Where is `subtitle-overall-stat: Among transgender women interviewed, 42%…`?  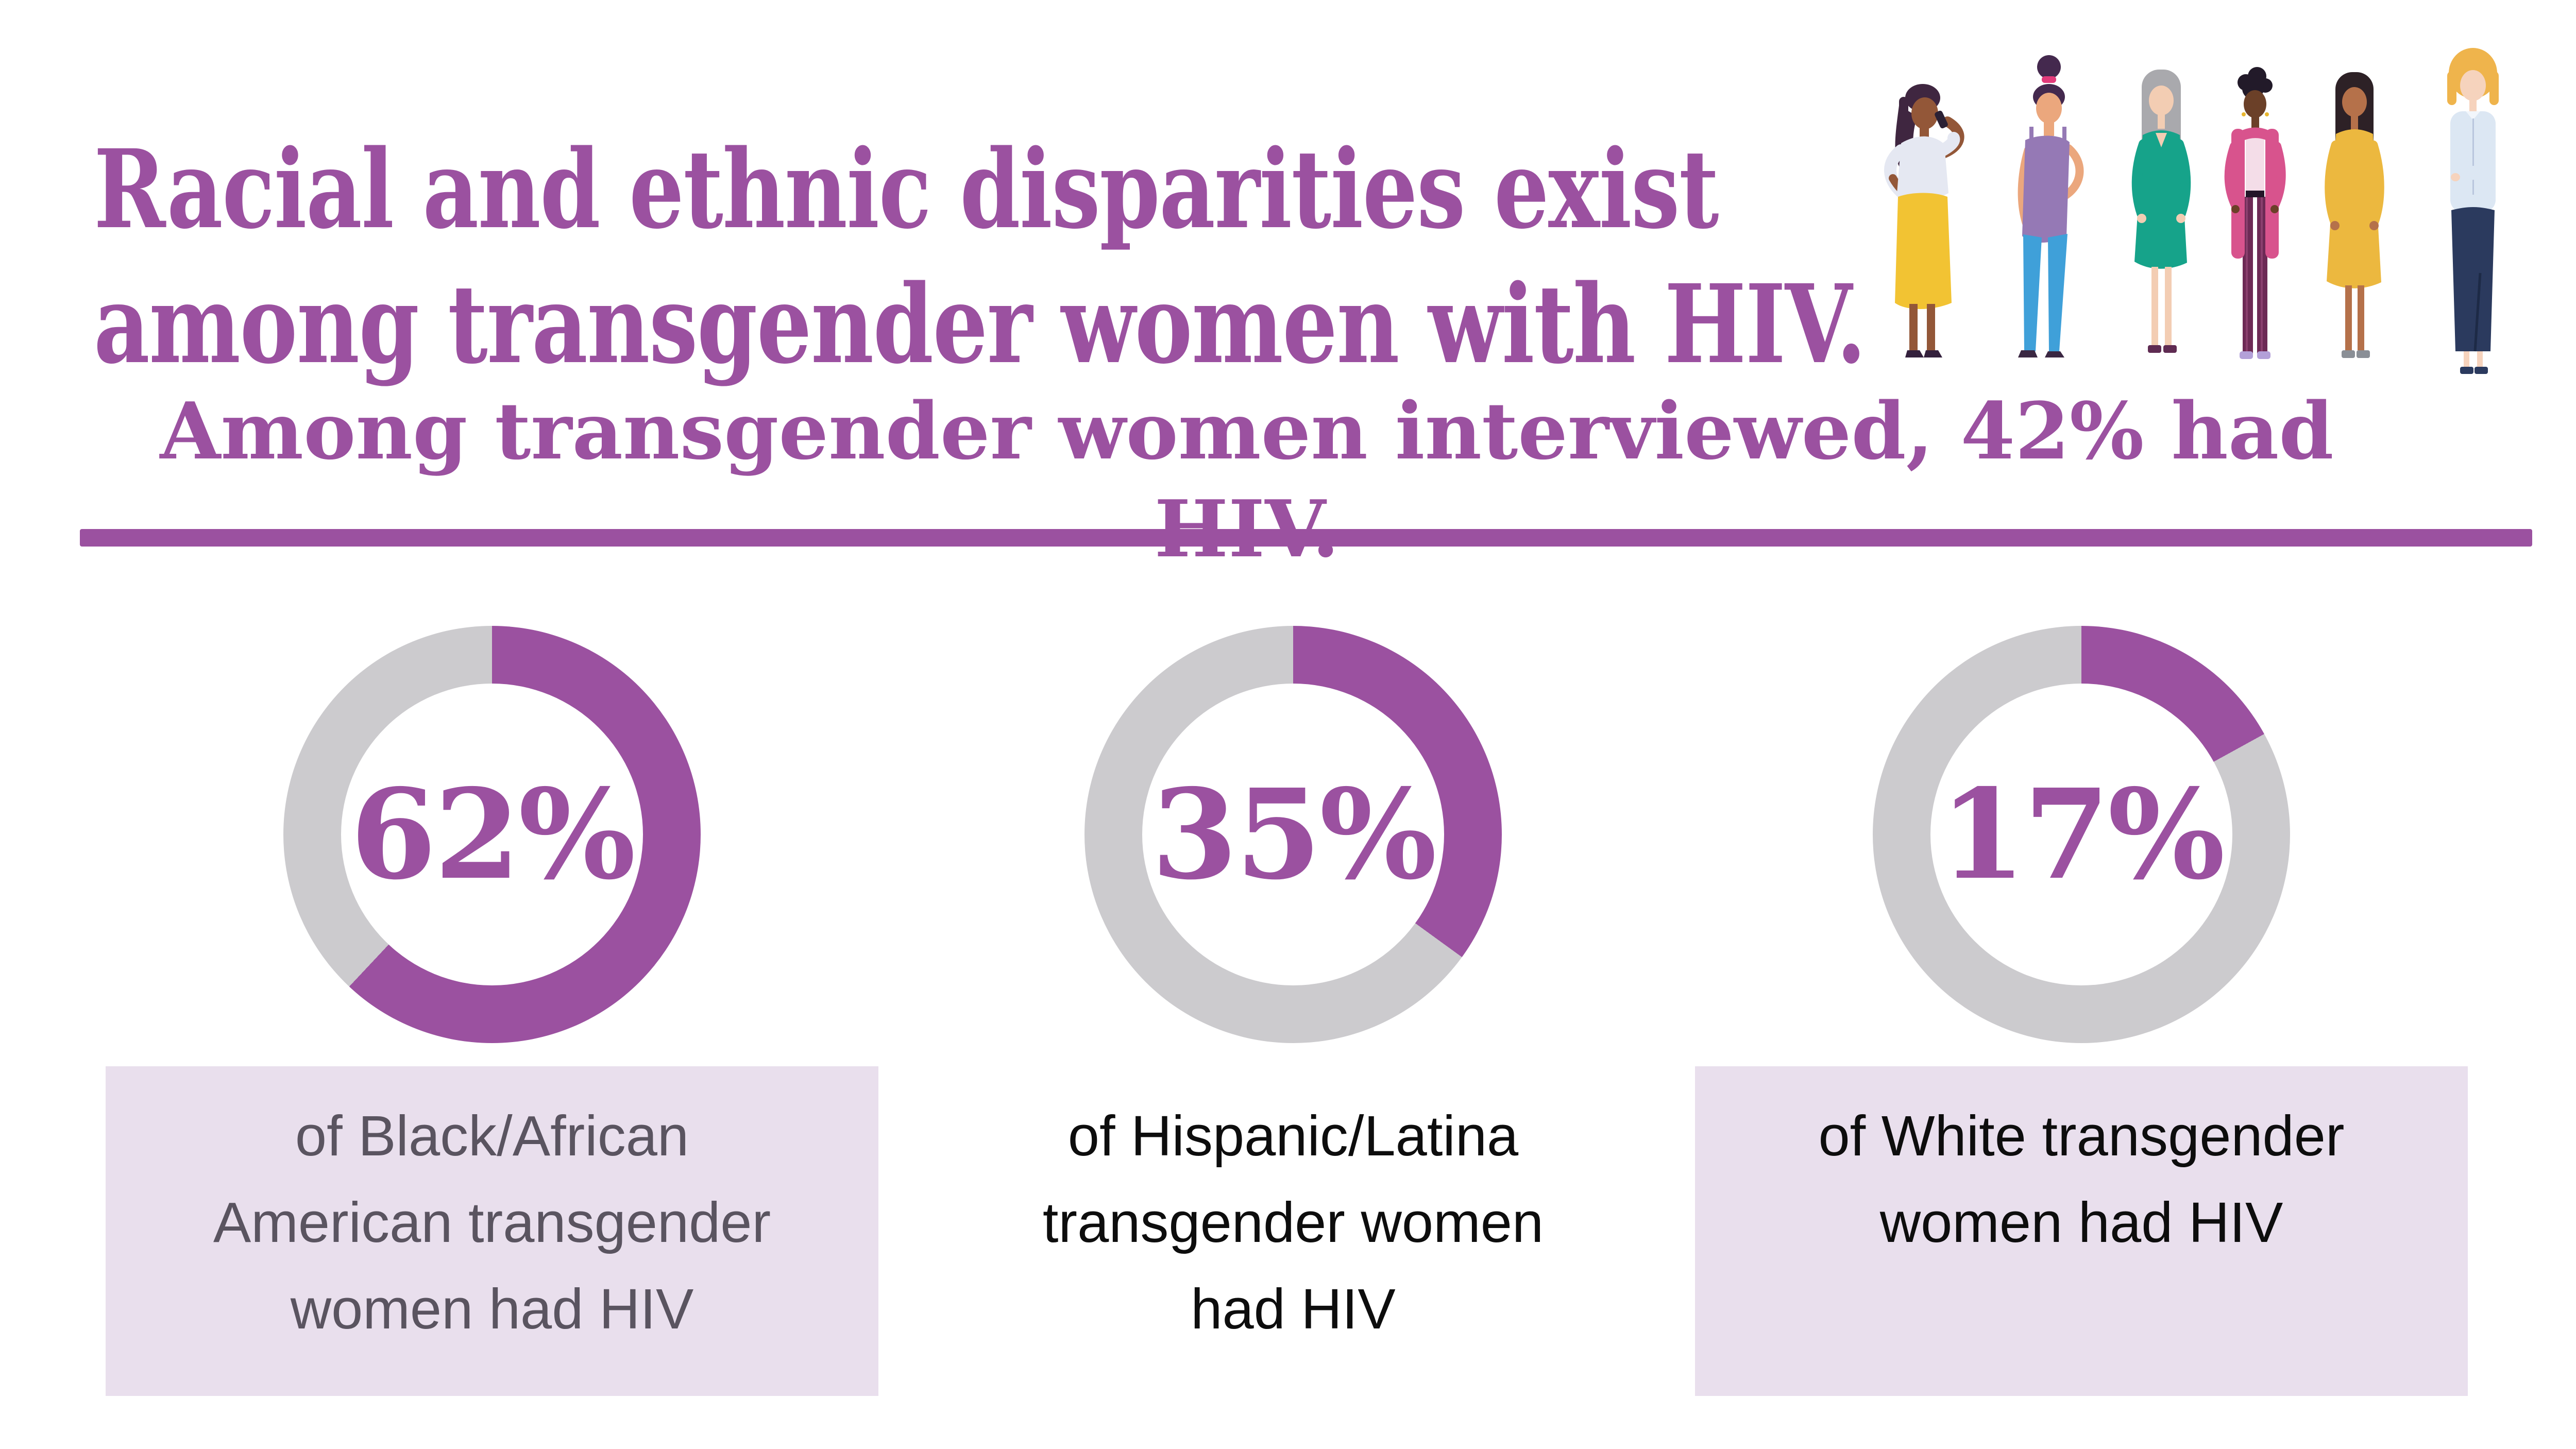 subtitle-overall-stat: Among transgender women interviewed, 42%… is located at coordinates (1247, 480).